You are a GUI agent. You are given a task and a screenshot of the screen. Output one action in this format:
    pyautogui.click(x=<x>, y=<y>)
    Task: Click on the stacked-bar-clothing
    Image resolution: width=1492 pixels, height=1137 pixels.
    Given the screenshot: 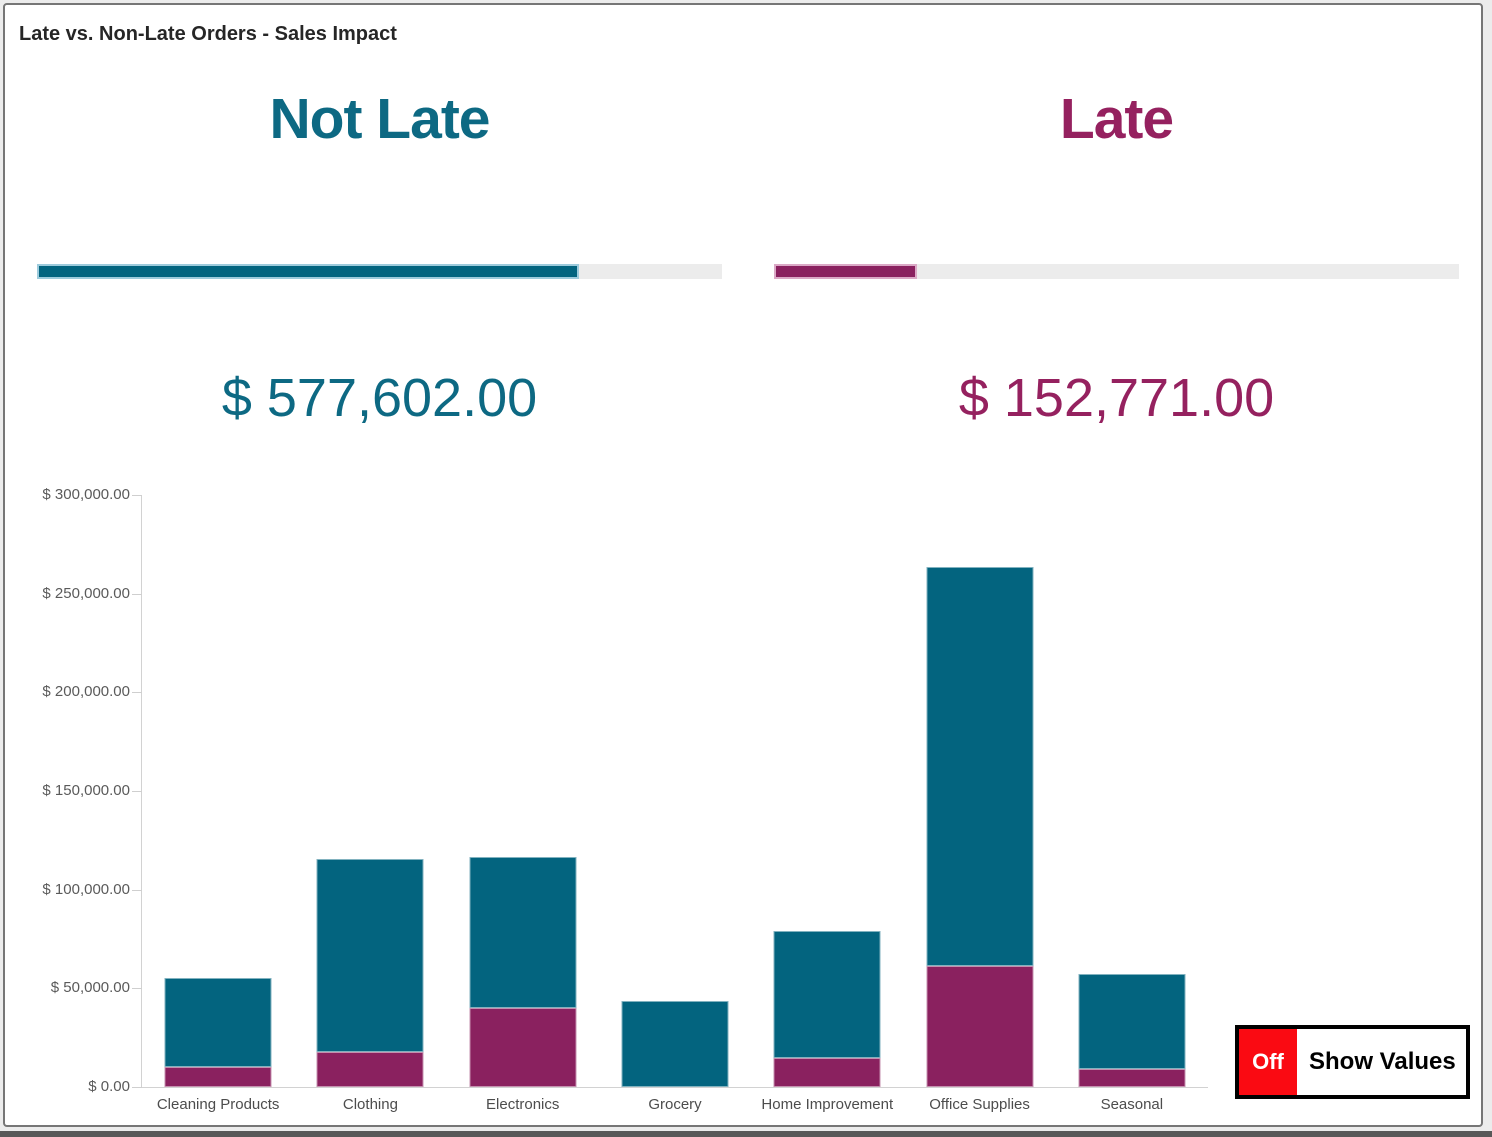 What is the action you would take?
    pyautogui.click(x=370, y=791)
    